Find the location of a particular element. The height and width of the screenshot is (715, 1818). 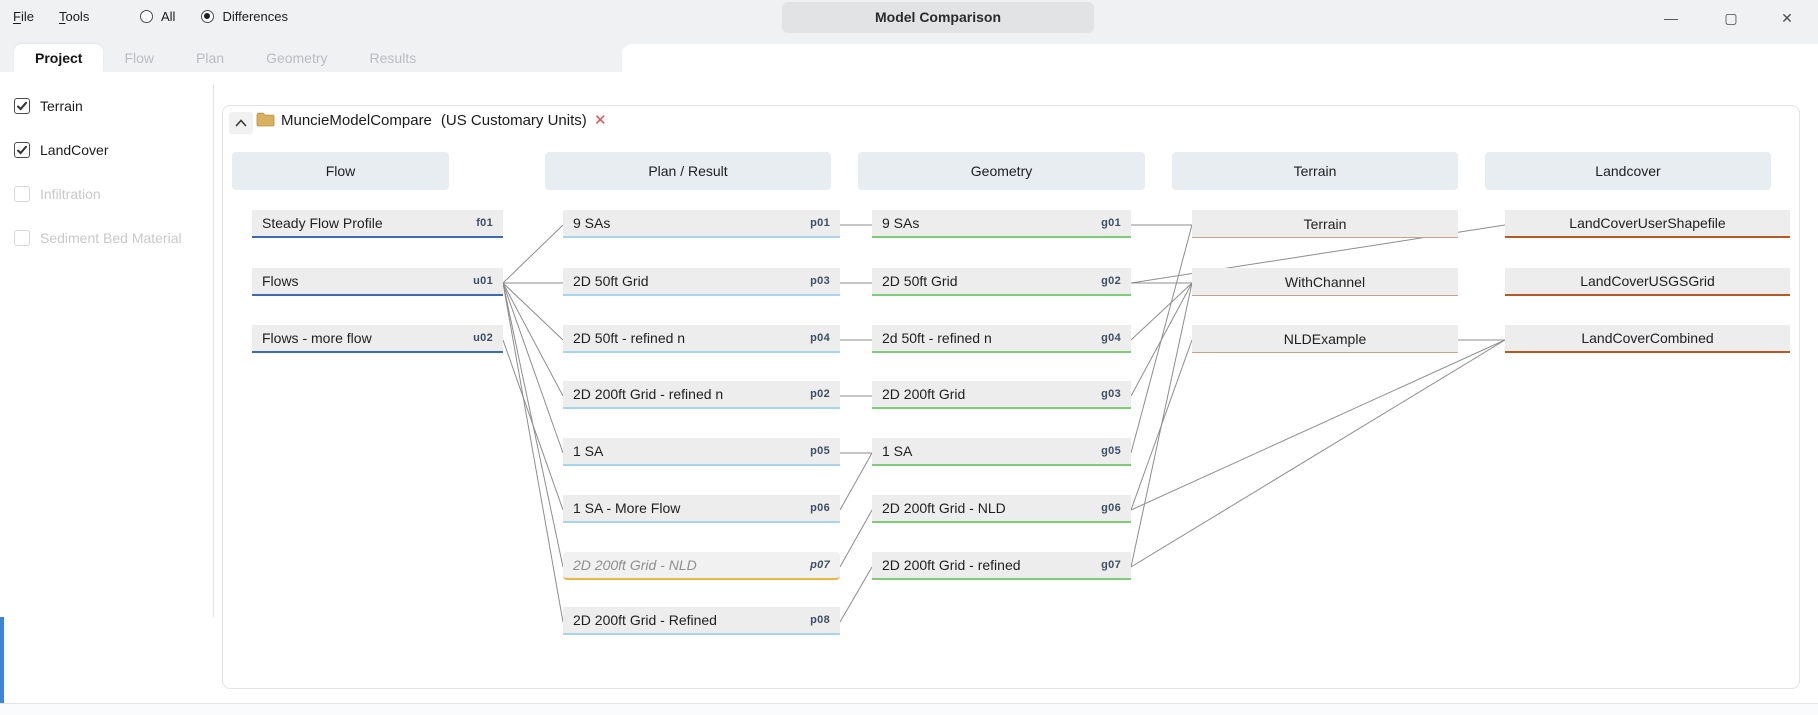

connection-u01-p02 is located at coordinates (533, 339).